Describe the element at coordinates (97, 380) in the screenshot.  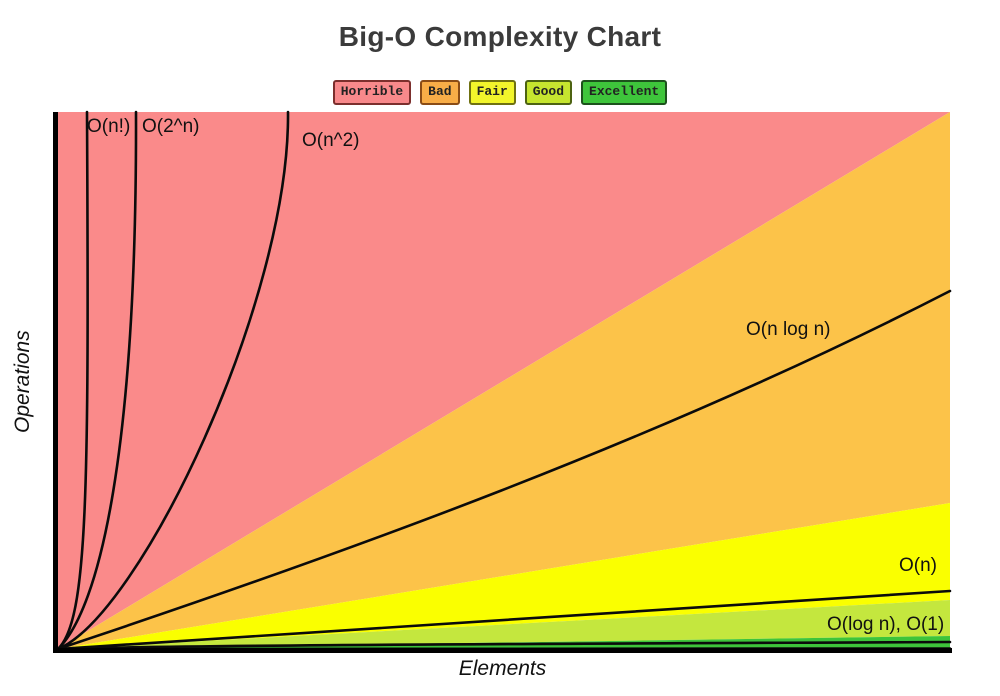
I see `curve-o-2-pow-n` at that location.